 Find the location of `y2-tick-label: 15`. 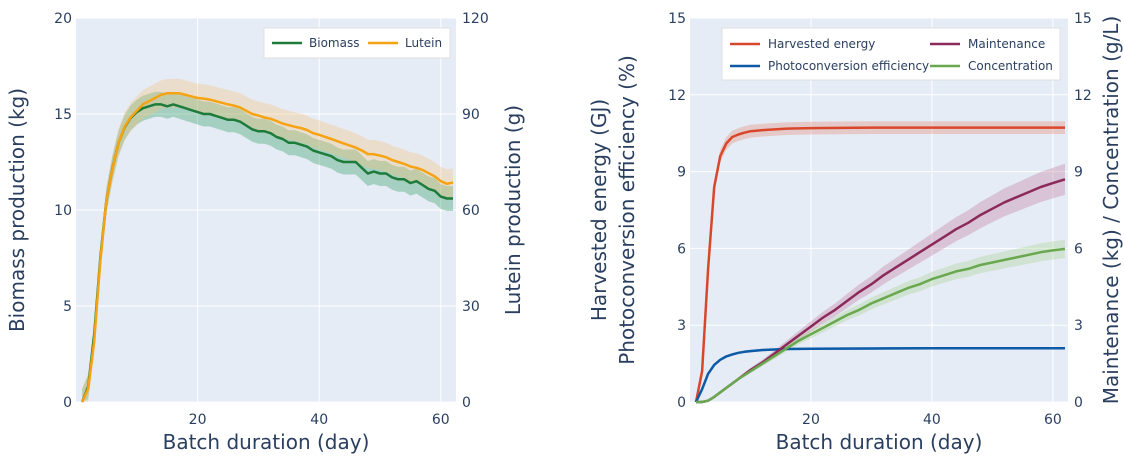

y2-tick-label: 15 is located at coordinates (1083, 19).